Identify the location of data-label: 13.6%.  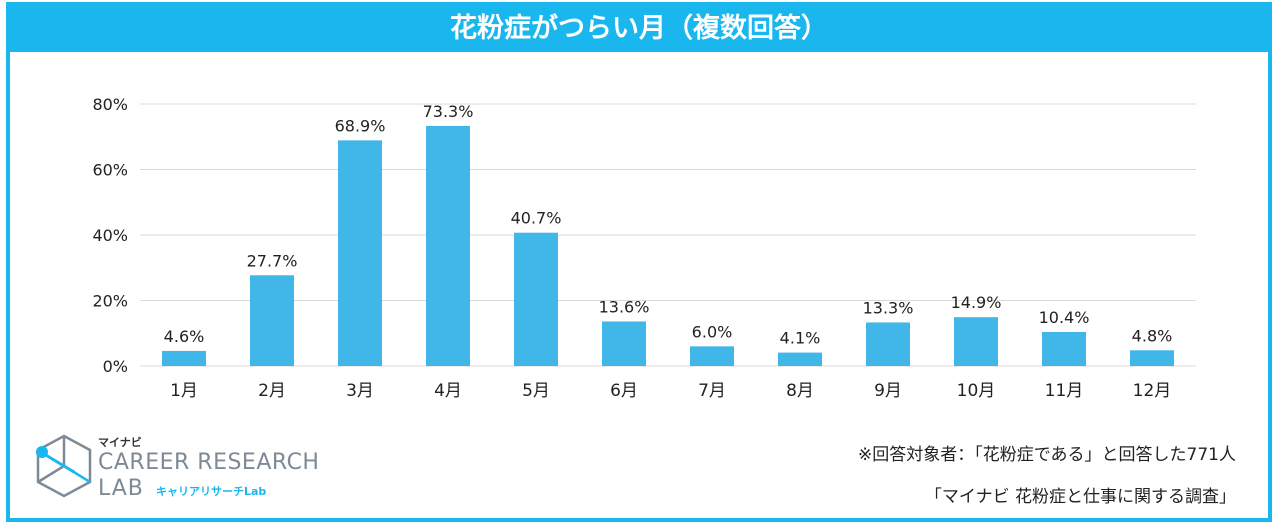
(624, 306).